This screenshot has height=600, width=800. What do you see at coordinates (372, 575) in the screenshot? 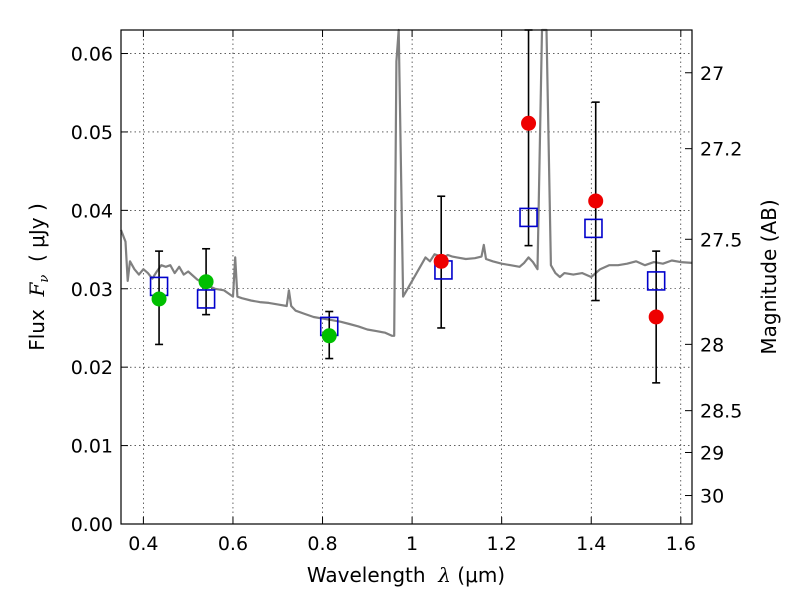
I see `x-axis-label-pre: Wavelength` at bounding box center [372, 575].